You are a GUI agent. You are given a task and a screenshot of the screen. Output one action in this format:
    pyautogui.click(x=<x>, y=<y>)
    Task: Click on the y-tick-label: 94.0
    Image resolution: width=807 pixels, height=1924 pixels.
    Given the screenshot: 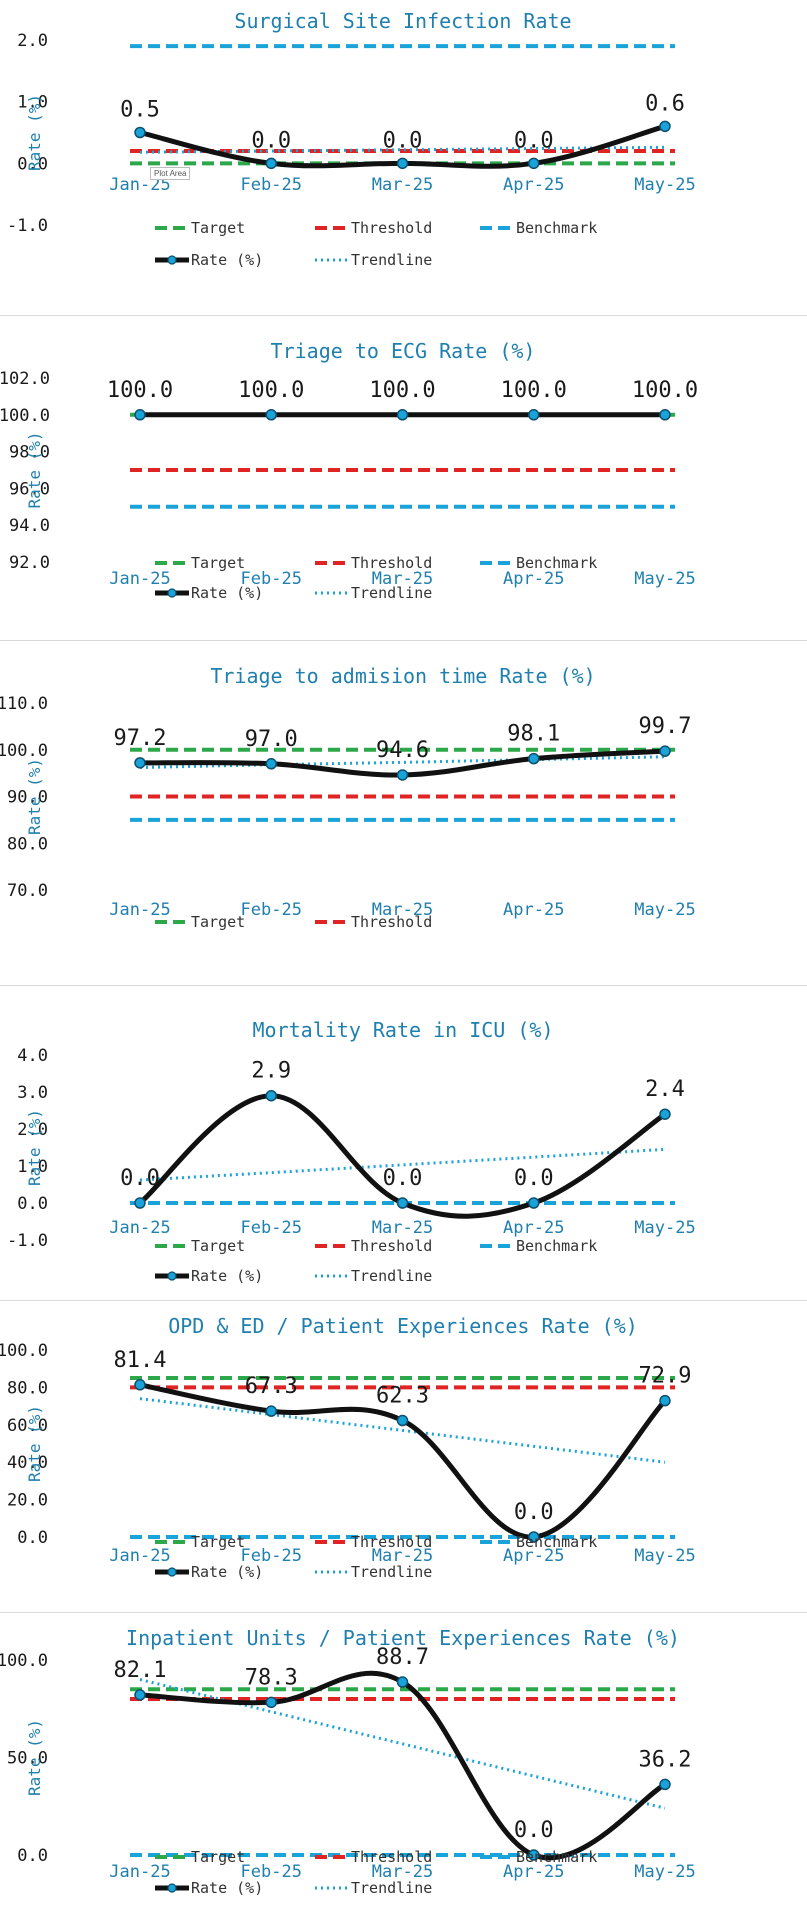 What is the action you would take?
    pyautogui.click(x=29, y=526)
    